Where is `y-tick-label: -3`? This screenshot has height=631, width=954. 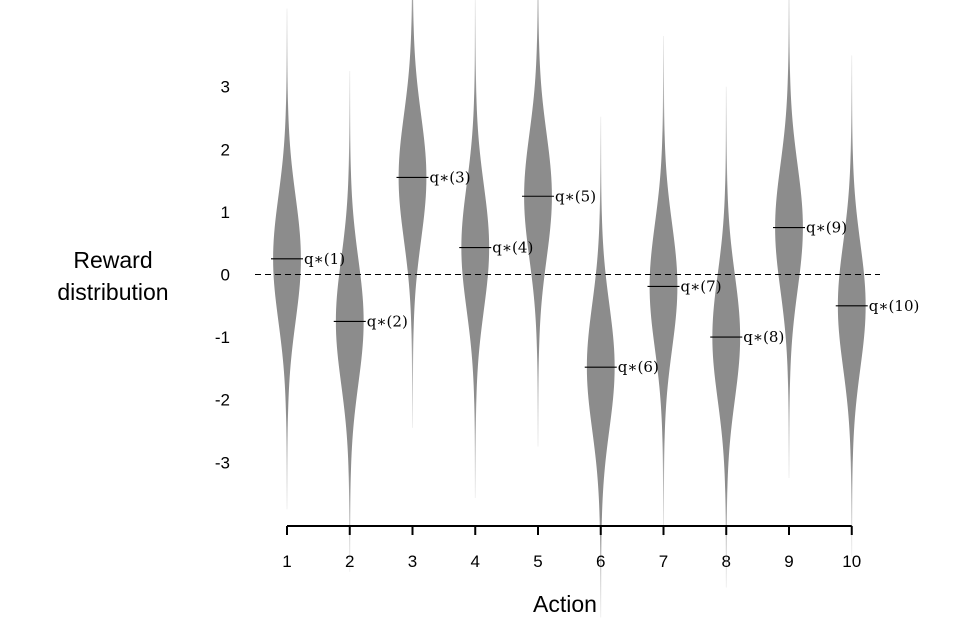
y-tick-label: -3 is located at coordinates (222, 462).